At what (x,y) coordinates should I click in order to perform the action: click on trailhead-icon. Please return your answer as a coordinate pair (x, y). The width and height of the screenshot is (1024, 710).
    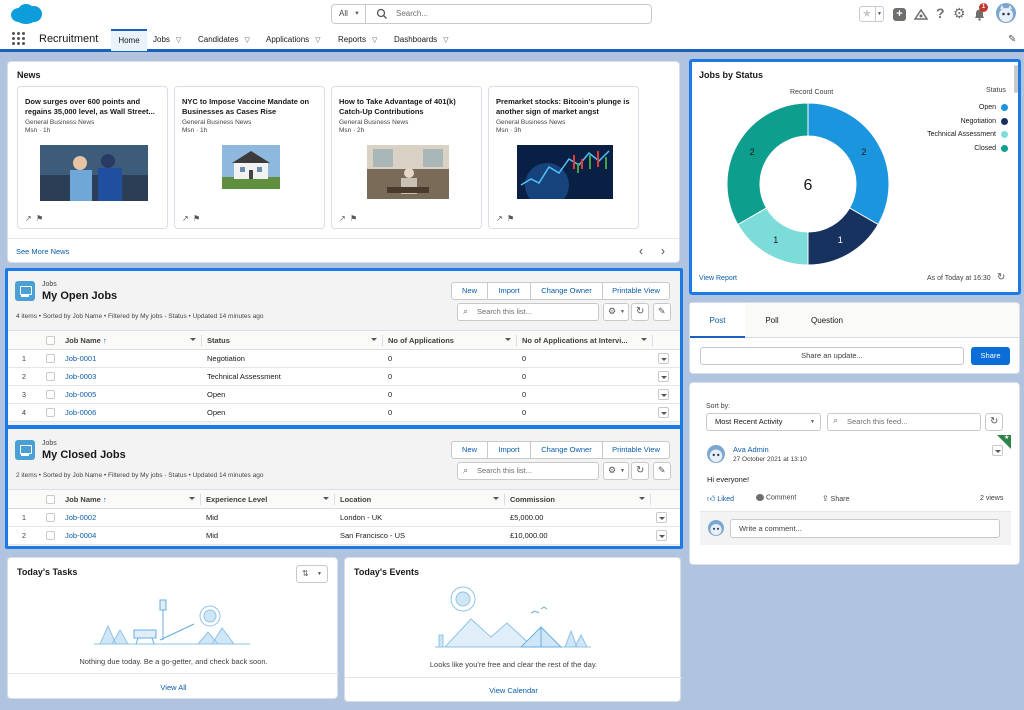
    Looking at the image, I should click on (921, 14).